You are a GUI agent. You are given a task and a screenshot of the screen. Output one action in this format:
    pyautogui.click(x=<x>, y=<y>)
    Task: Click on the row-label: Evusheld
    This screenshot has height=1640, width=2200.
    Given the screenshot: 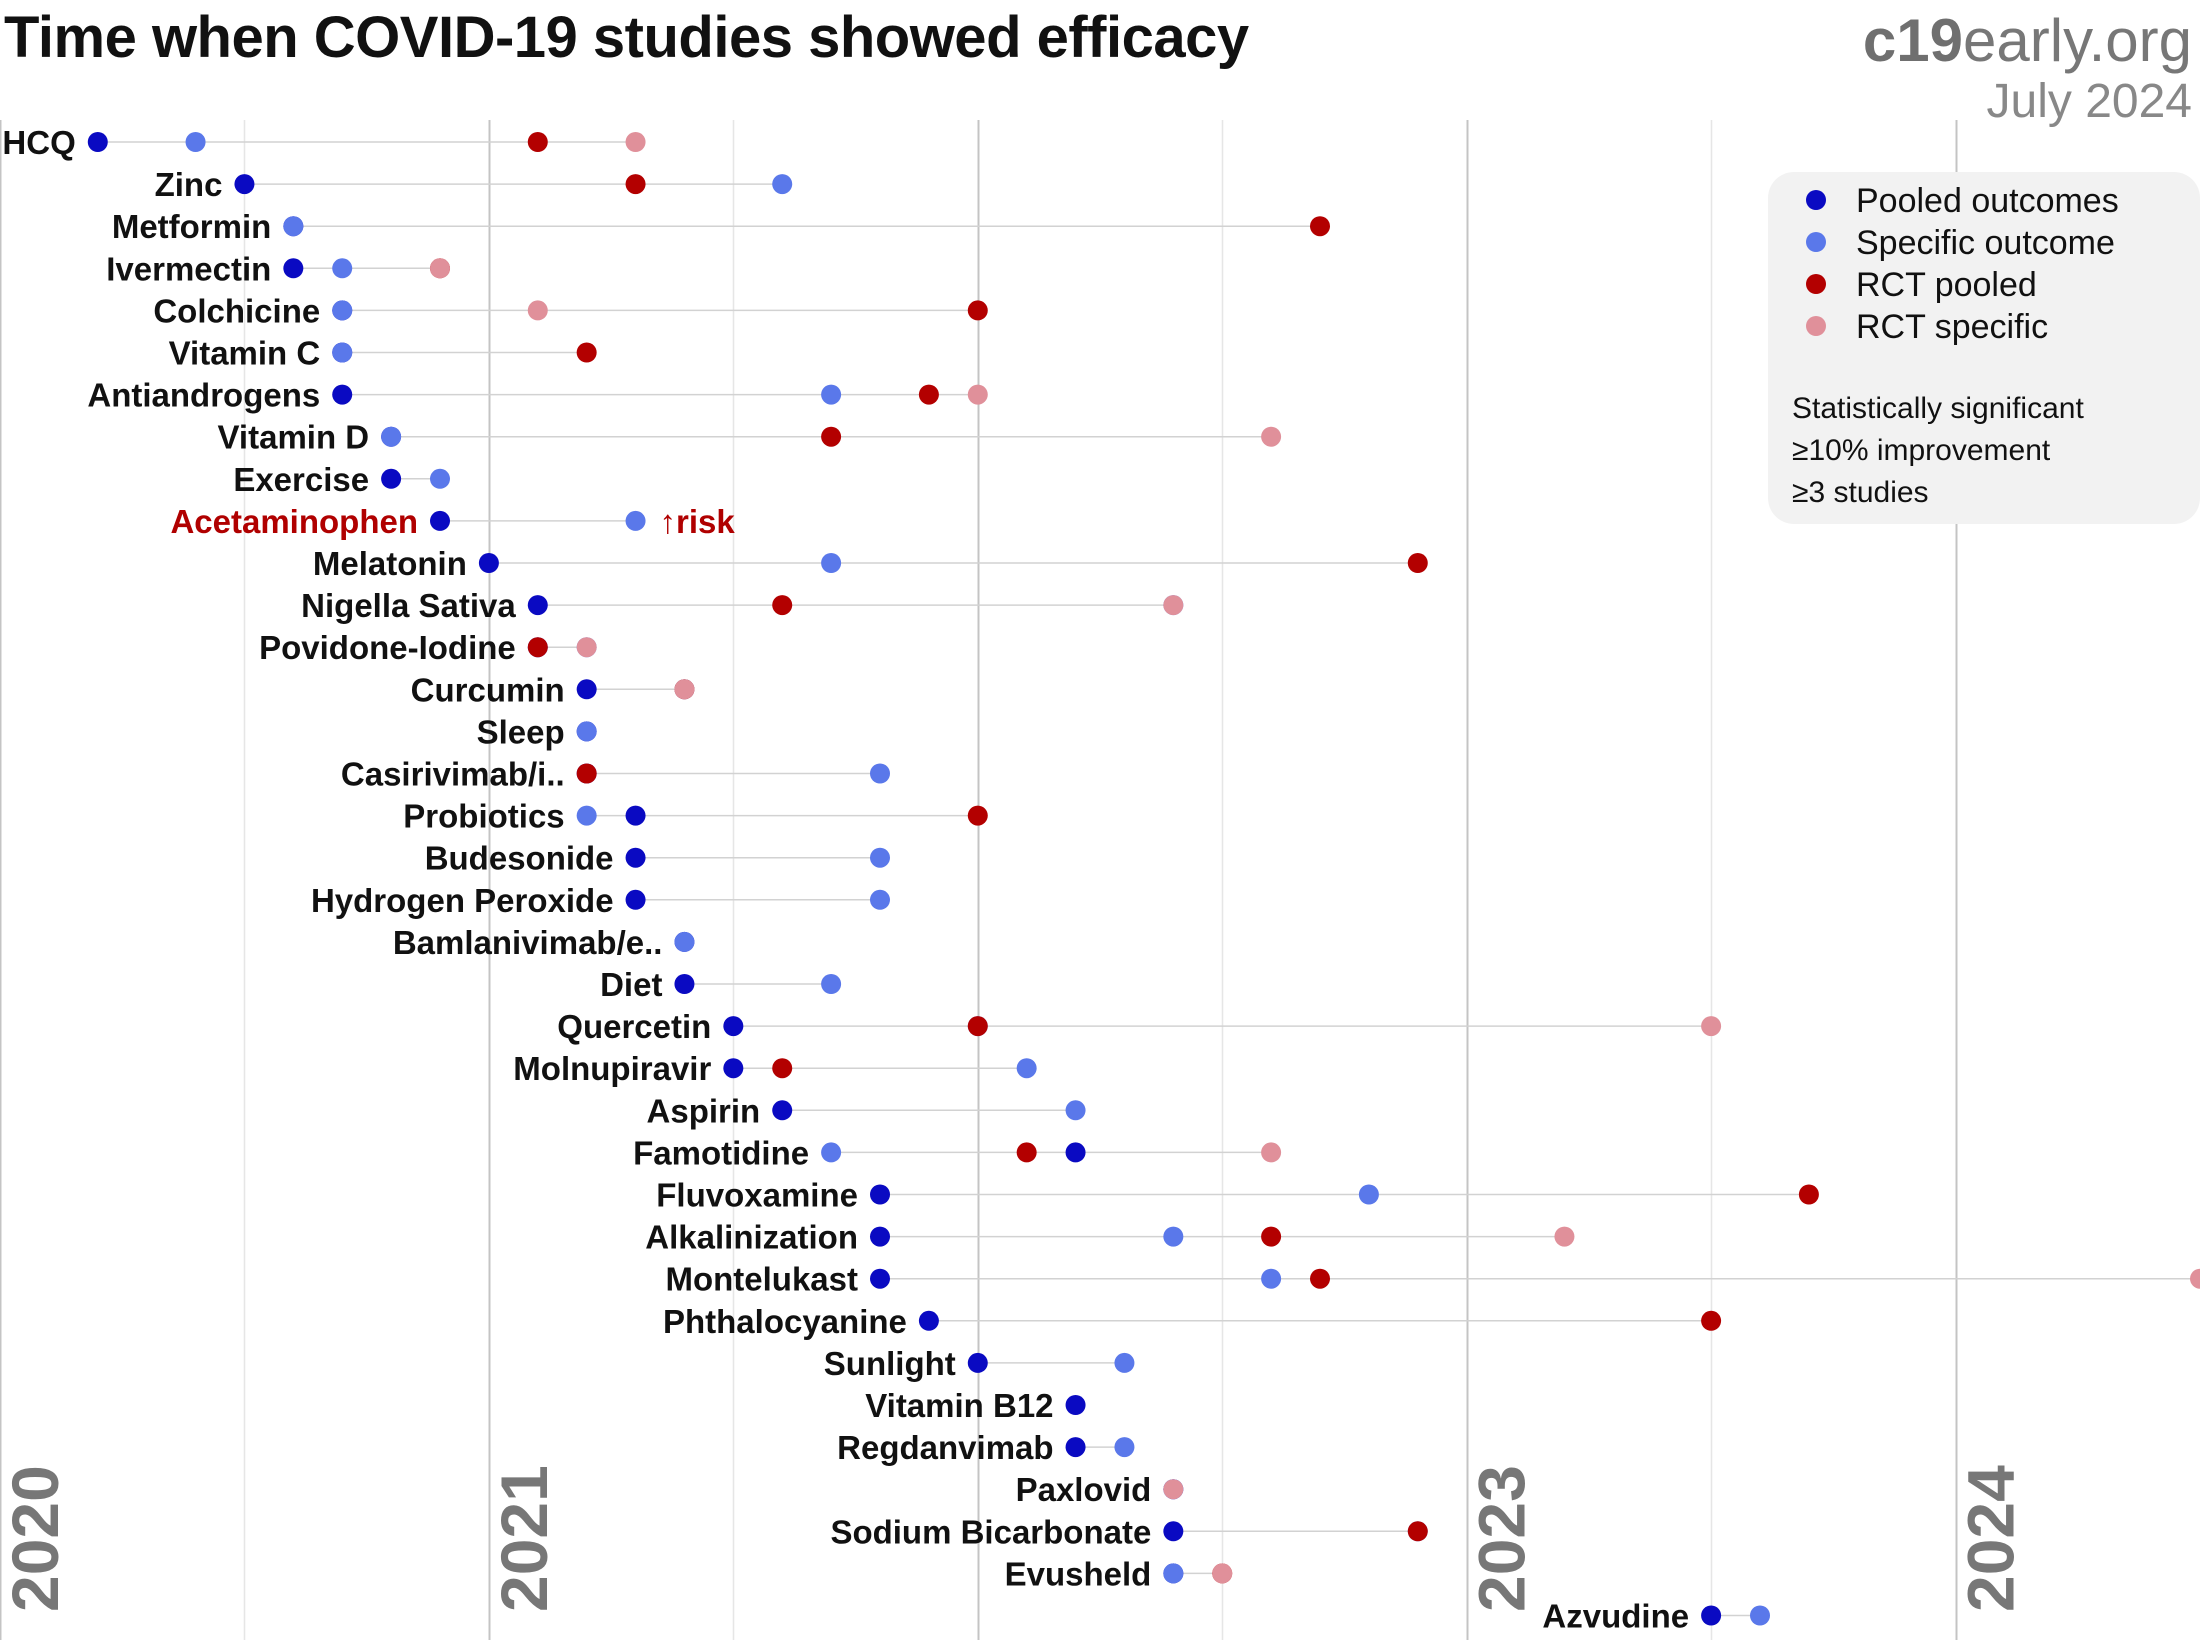 What is the action you would take?
    pyautogui.click(x=1078, y=1573)
    